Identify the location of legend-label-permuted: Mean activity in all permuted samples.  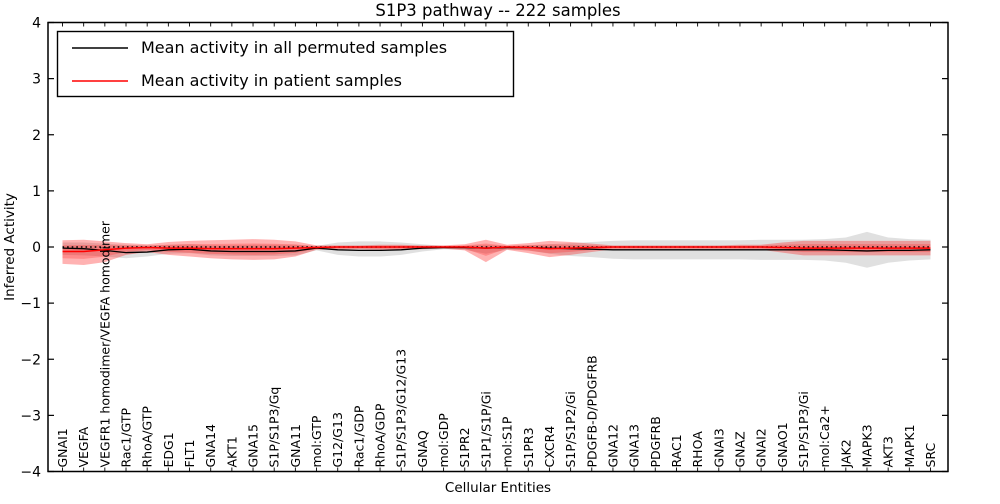
(294, 47).